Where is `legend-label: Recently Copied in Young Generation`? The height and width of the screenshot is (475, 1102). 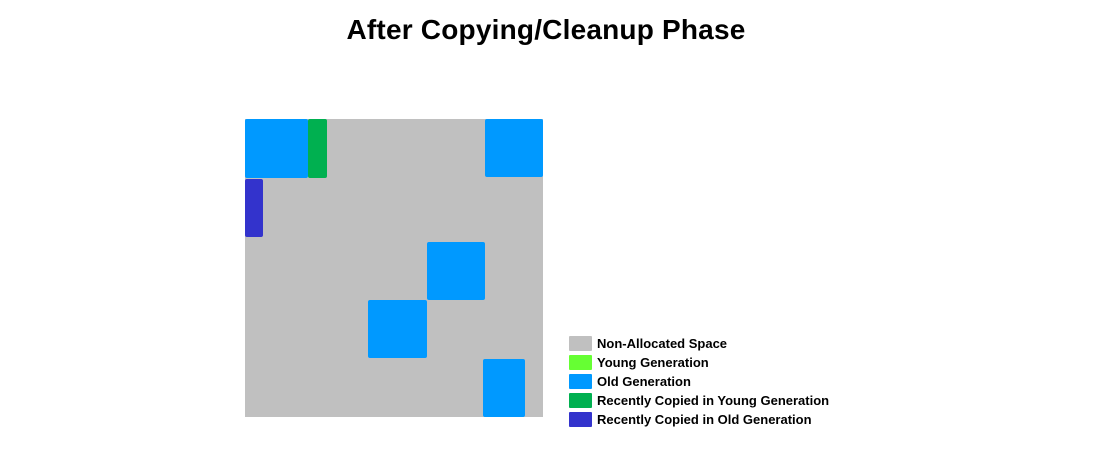 legend-label: Recently Copied in Young Generation is located at coordinates (713, 400).